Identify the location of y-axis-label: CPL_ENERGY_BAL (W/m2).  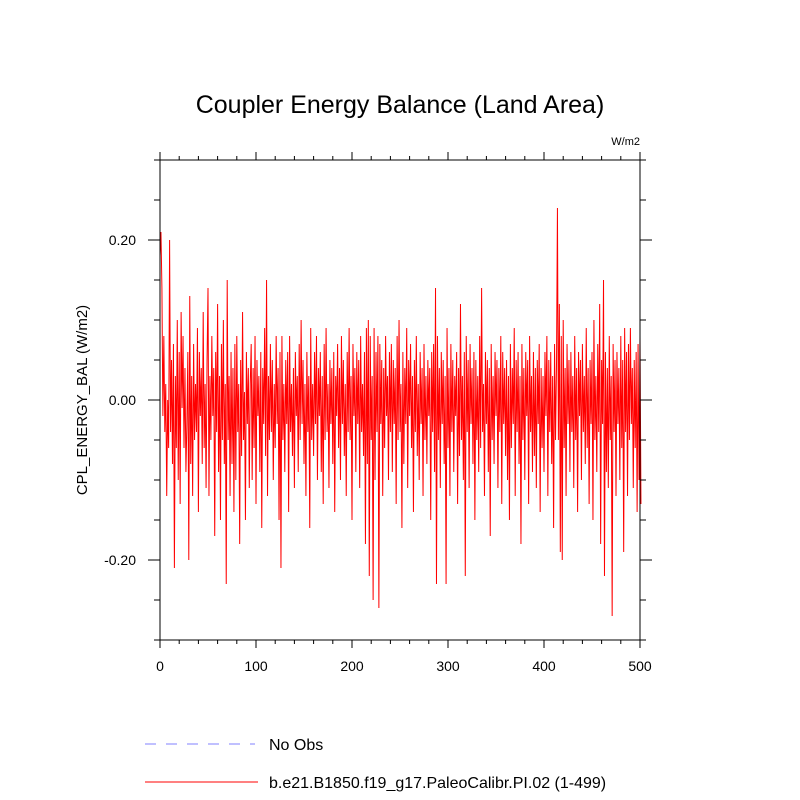
(82, 400).